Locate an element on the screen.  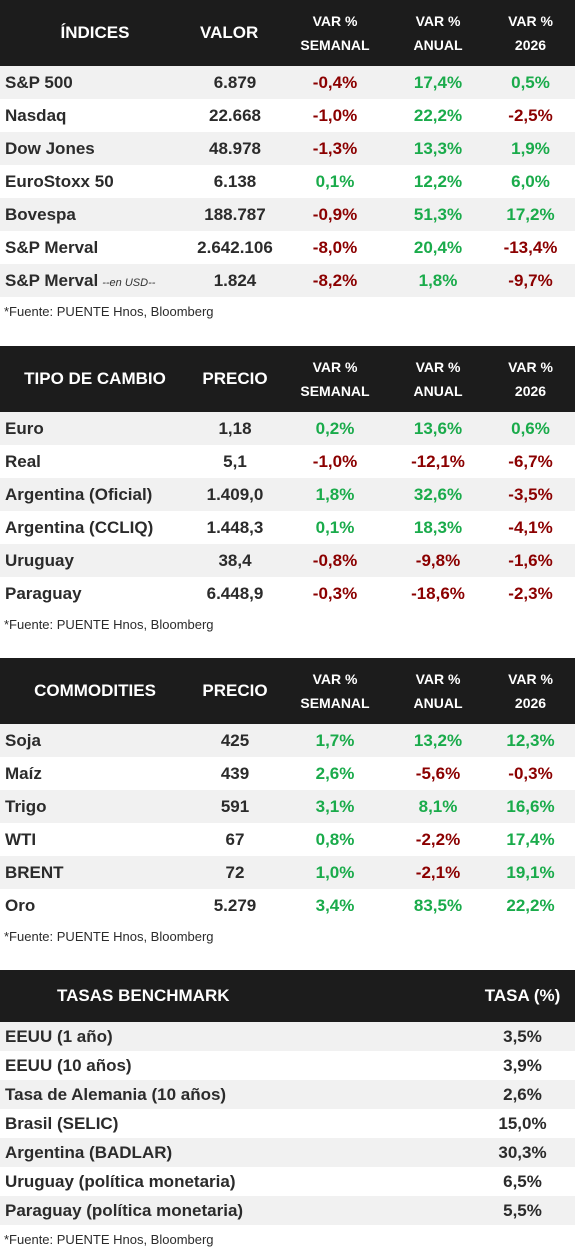
row-var-2026: -4,1% is located at coordinates (530, 527).